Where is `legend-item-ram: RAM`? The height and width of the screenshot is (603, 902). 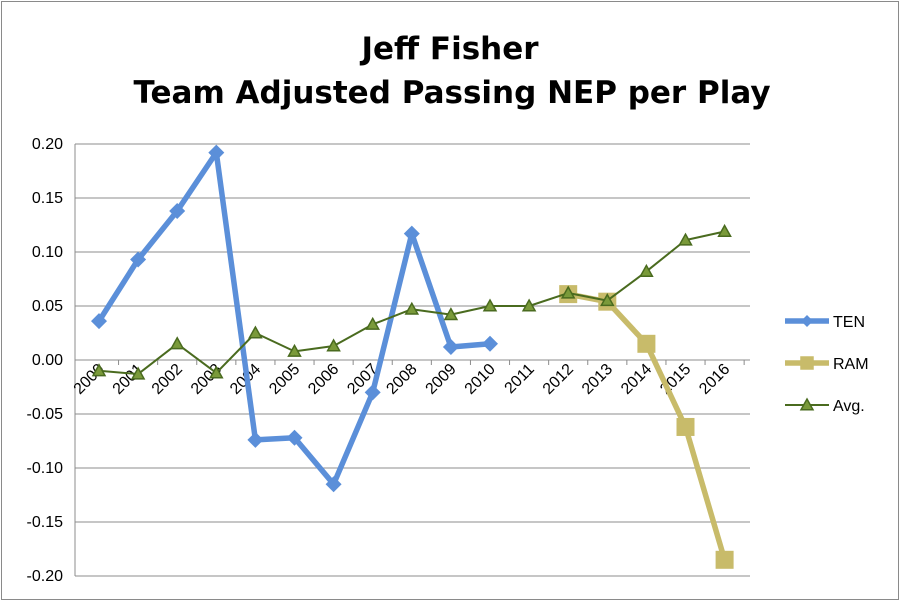 legend-item-ram: RAM is located at coordinates (827, 364).